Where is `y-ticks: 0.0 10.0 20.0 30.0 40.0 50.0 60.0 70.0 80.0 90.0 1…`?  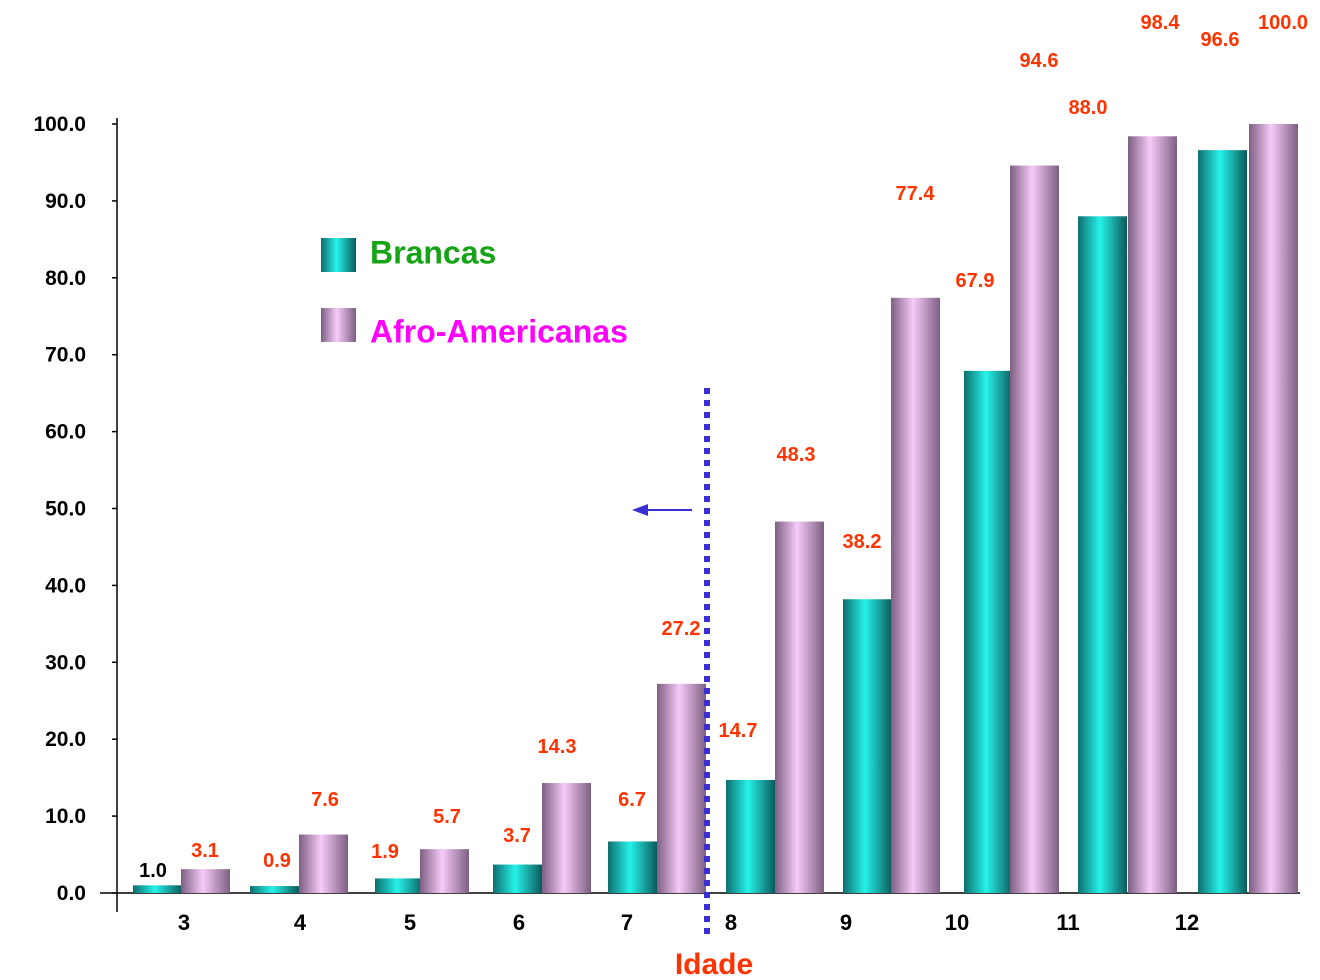
y-ticks: 0.0 10.0 20.0 30.0 40.0 50.0 60.0 70.0 80.0 90.0 1… is located at coordinates (75, 509).